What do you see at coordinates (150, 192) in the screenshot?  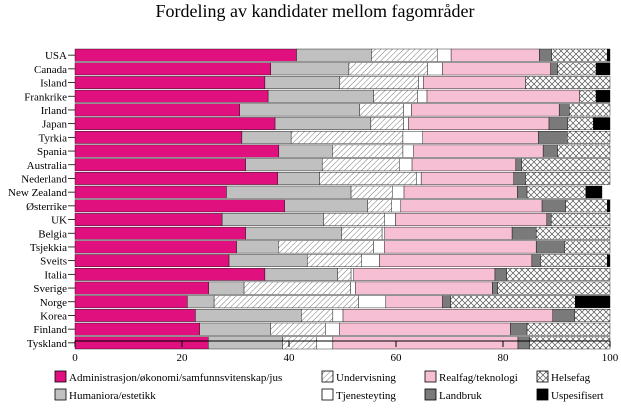 I see `bar-segment-new-zealand-administrasjon-okonomi-samfunnsvitenskap-jus` at bounding box center [150, 192].